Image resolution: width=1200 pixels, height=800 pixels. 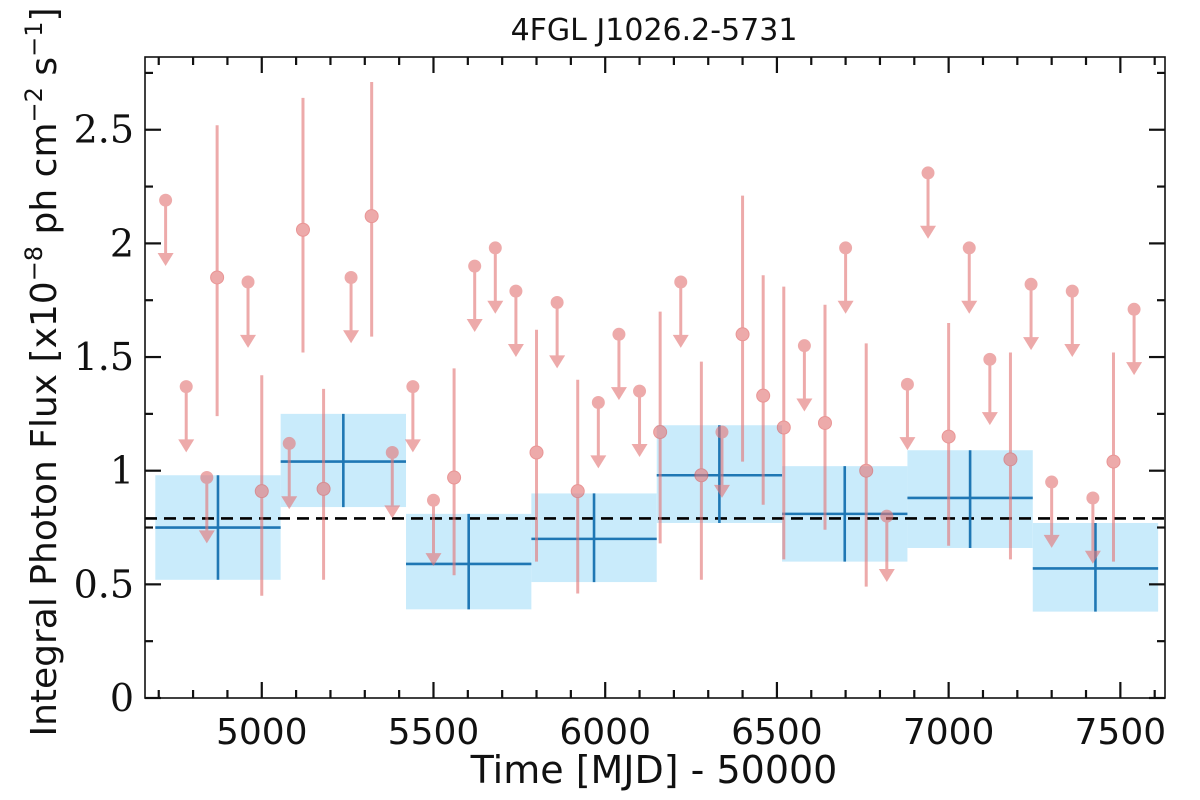 What do you see at coordinates (654, 30) in the screenshot?
I see `chart-title: 4FGL J1026.2-5731` at bounding box center [654, 30].